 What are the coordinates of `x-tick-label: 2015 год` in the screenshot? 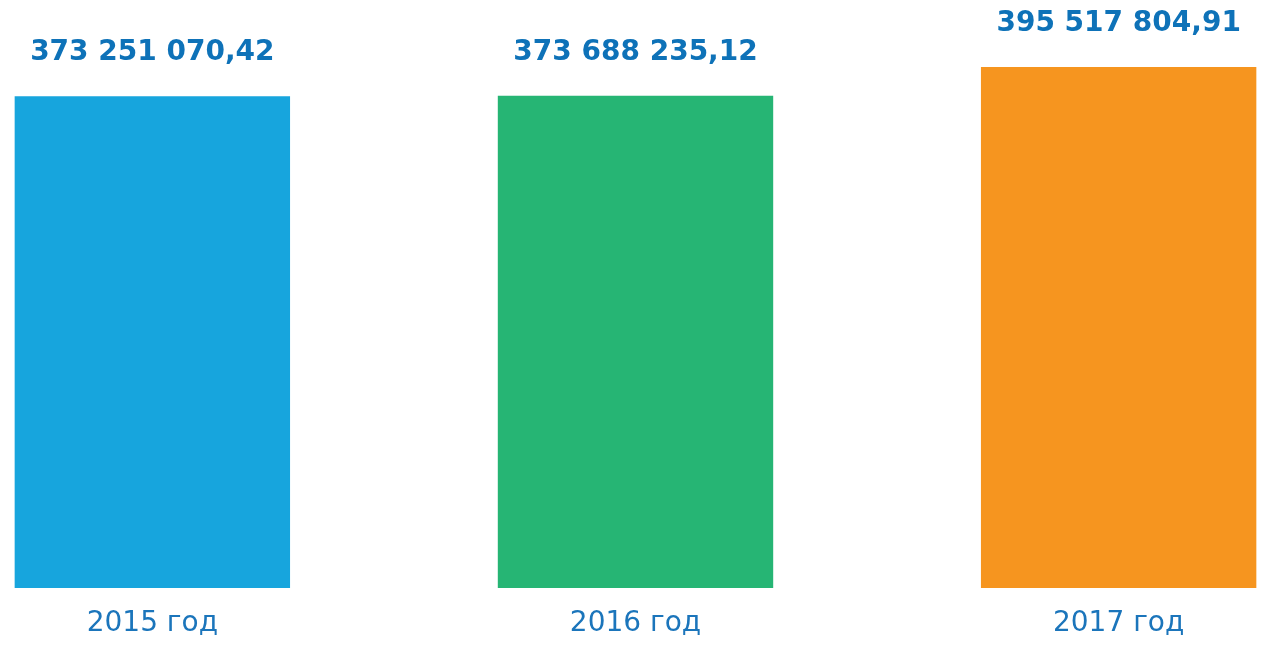 It's located at (152, 621).